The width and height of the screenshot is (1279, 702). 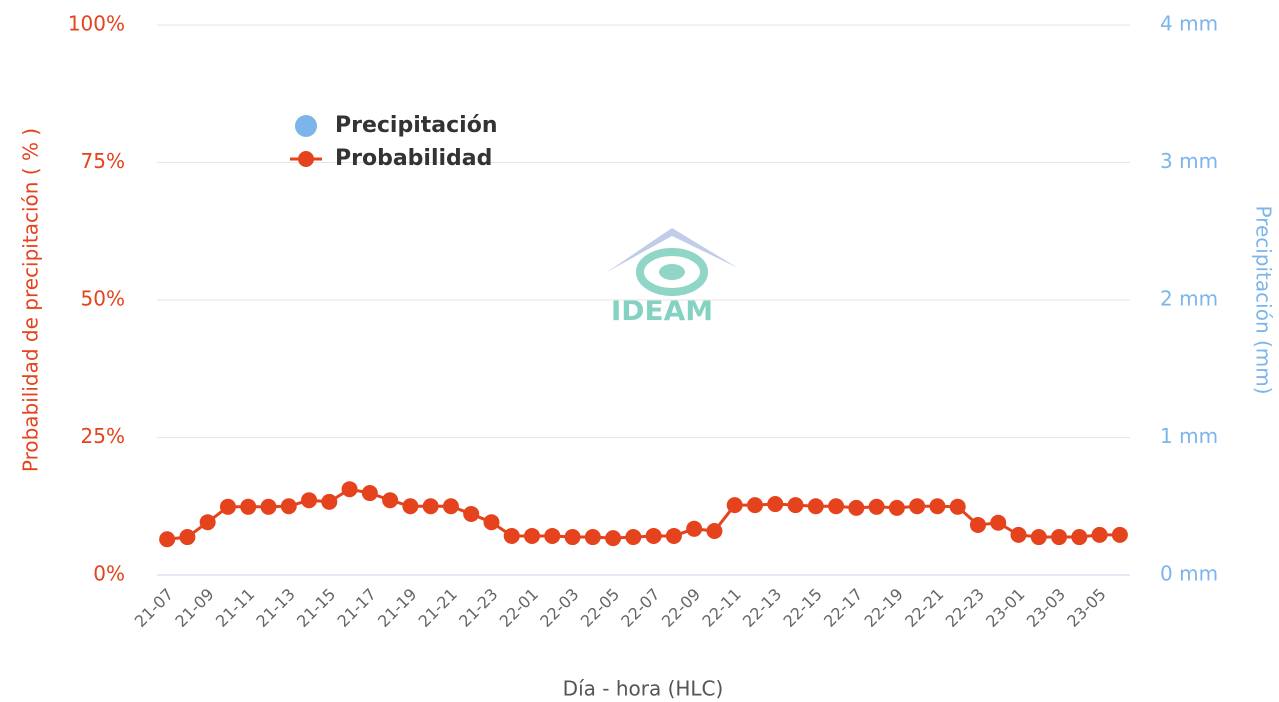 I want to click on x-tick-label: 22-15, so click(x=802, y=608).